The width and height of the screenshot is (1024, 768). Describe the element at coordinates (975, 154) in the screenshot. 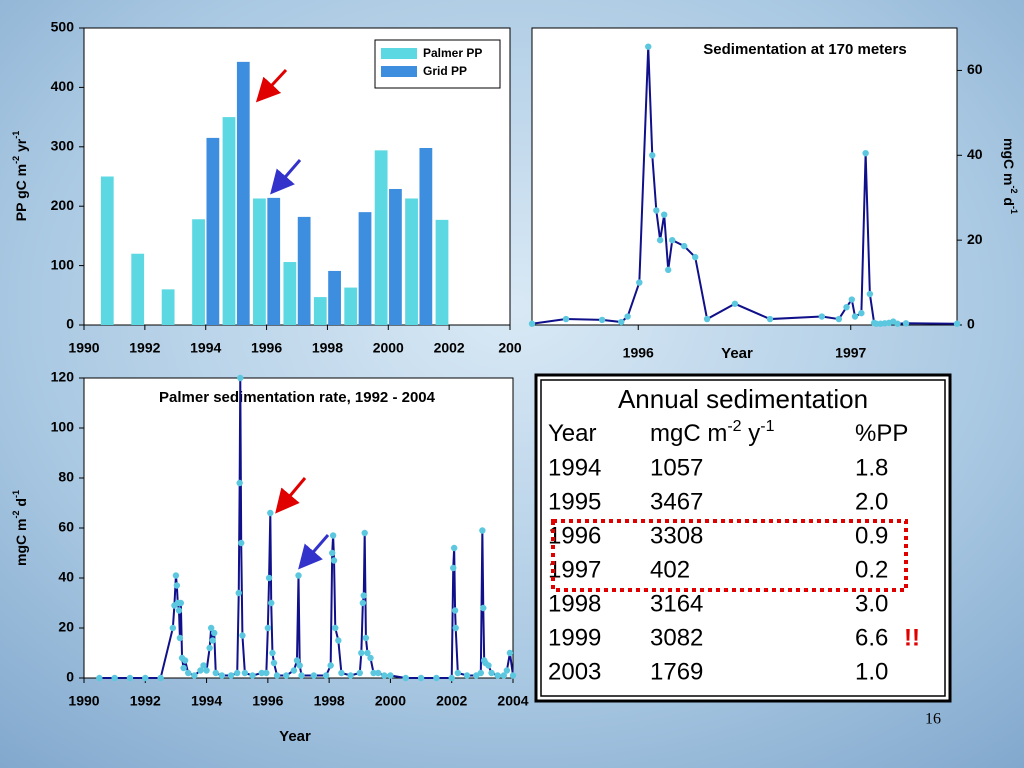

I see `y-tick-label: 40` at that location.